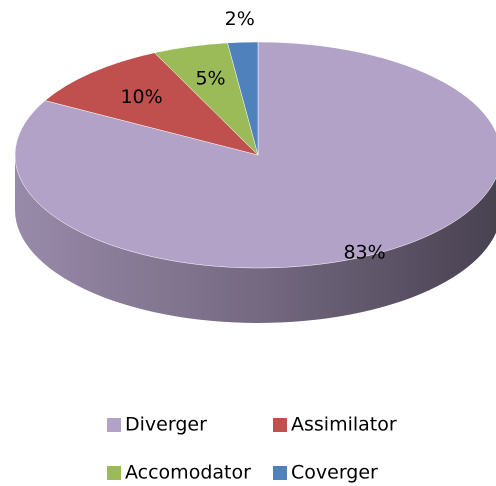  What do you see at coordinates (240, 19) in the screenshot?
I see `data-label: 2%` at bounding box center [240, 19].